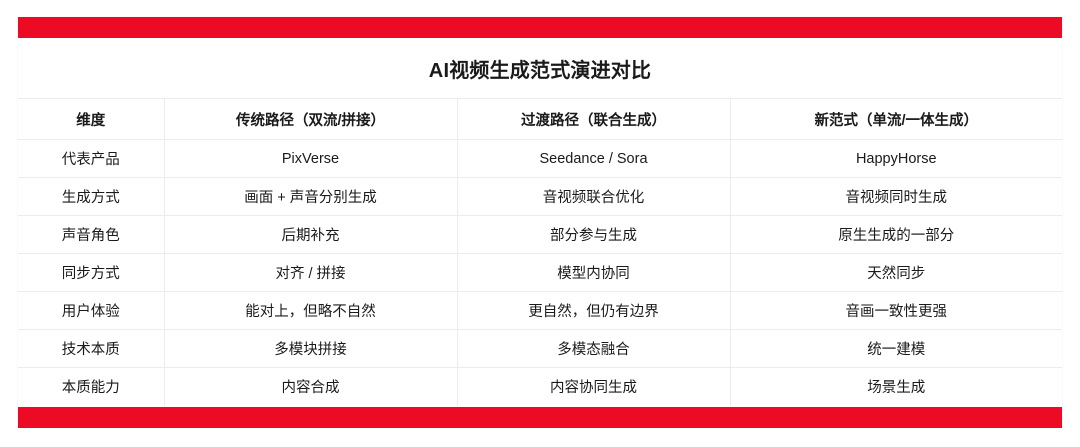  Describe the element at coordinates (594, 272) in the screenshot. I see `cell-transitional: 模型内协同` at that location.